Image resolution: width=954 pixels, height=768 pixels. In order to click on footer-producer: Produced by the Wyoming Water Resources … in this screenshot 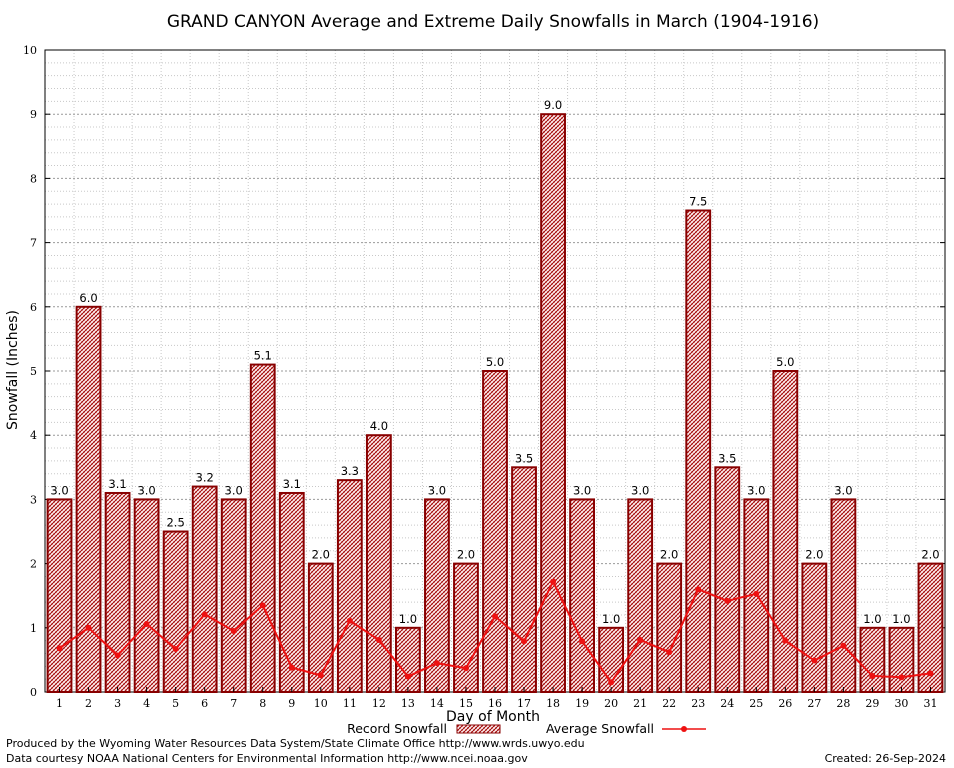, I will do `click(295, 743)`.